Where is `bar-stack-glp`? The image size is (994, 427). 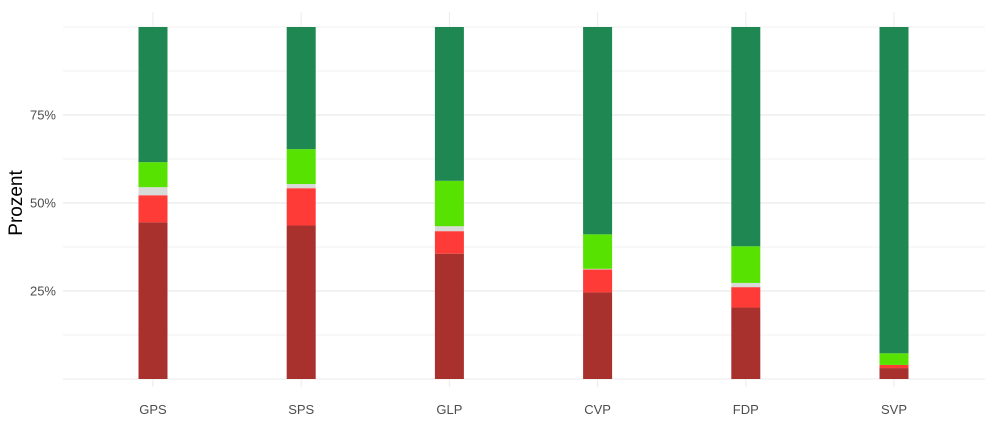 bar-stack-glp is located at coordinates (449, 203).